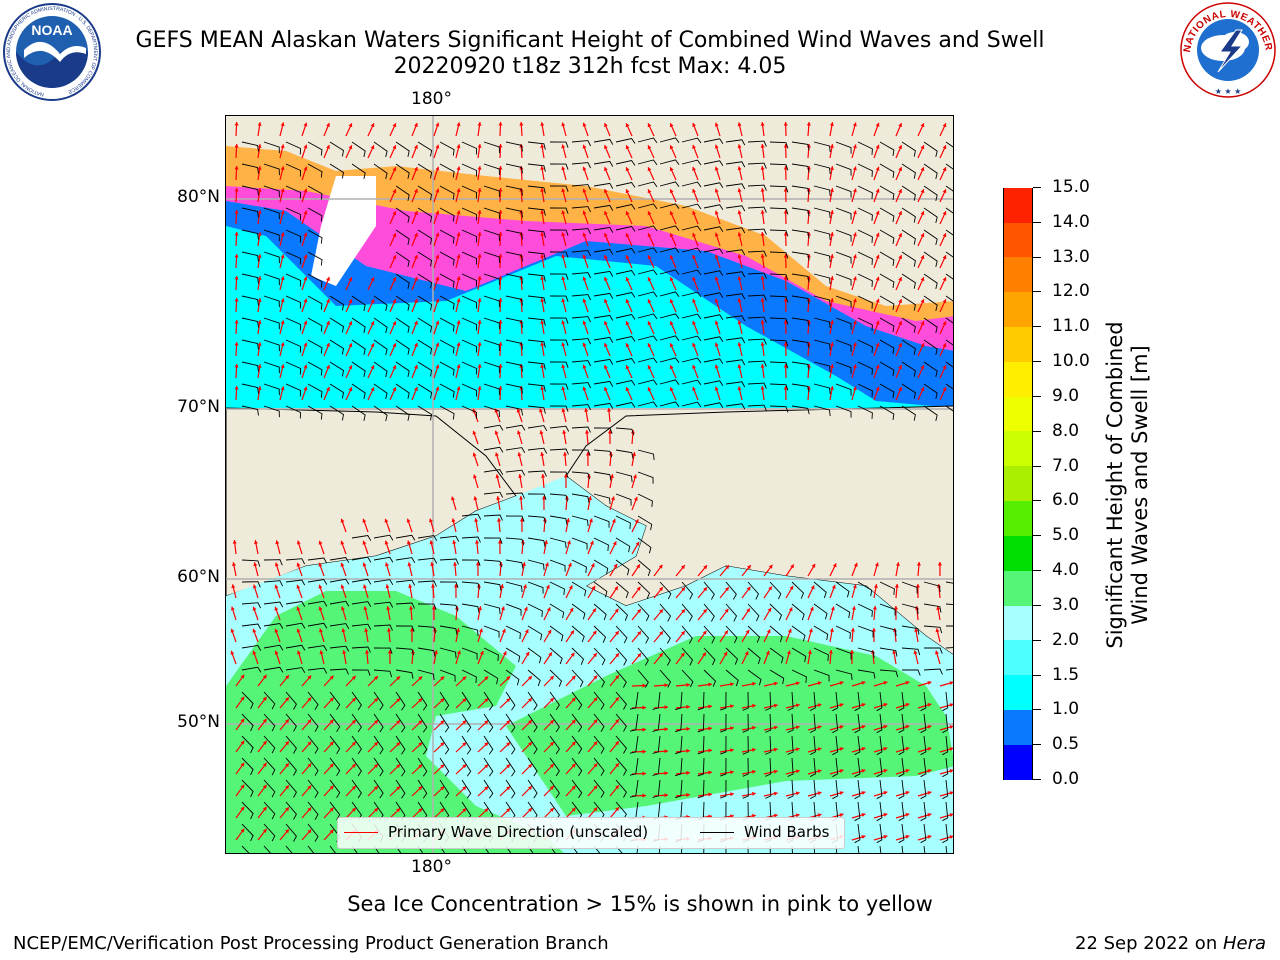 This screenshot has width=1280, height=960. I want to click on colorbar-tick, so click(1037, 640).